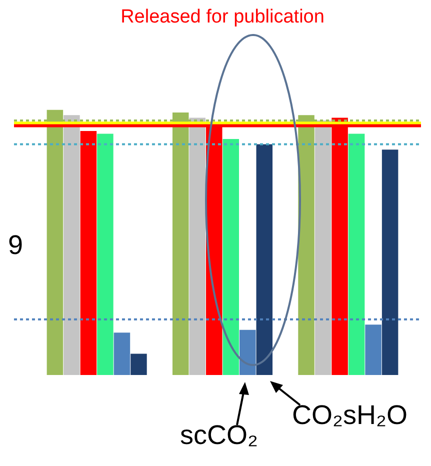  What do you see at coordinates (219, 435) in the screenshot?
I see `text: scCO₂` at bounding box center [219, 435].